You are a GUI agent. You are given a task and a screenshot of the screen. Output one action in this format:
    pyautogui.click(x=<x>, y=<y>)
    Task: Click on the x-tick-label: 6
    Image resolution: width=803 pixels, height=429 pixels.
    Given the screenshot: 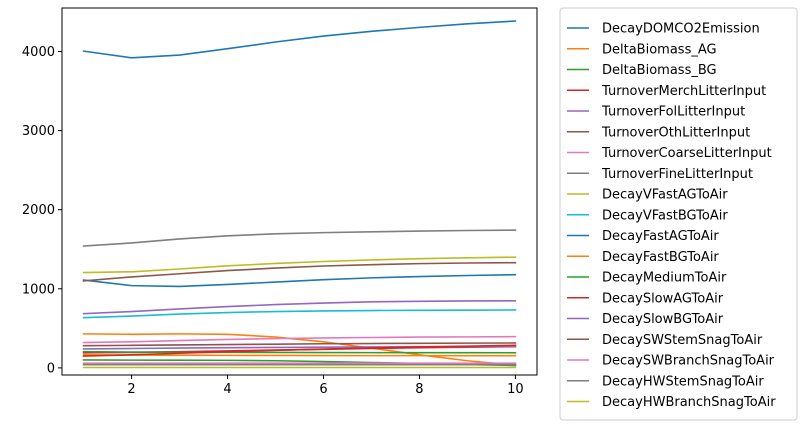 What is the action you would take?
    pyautogui.click(x=323, y=389)
    